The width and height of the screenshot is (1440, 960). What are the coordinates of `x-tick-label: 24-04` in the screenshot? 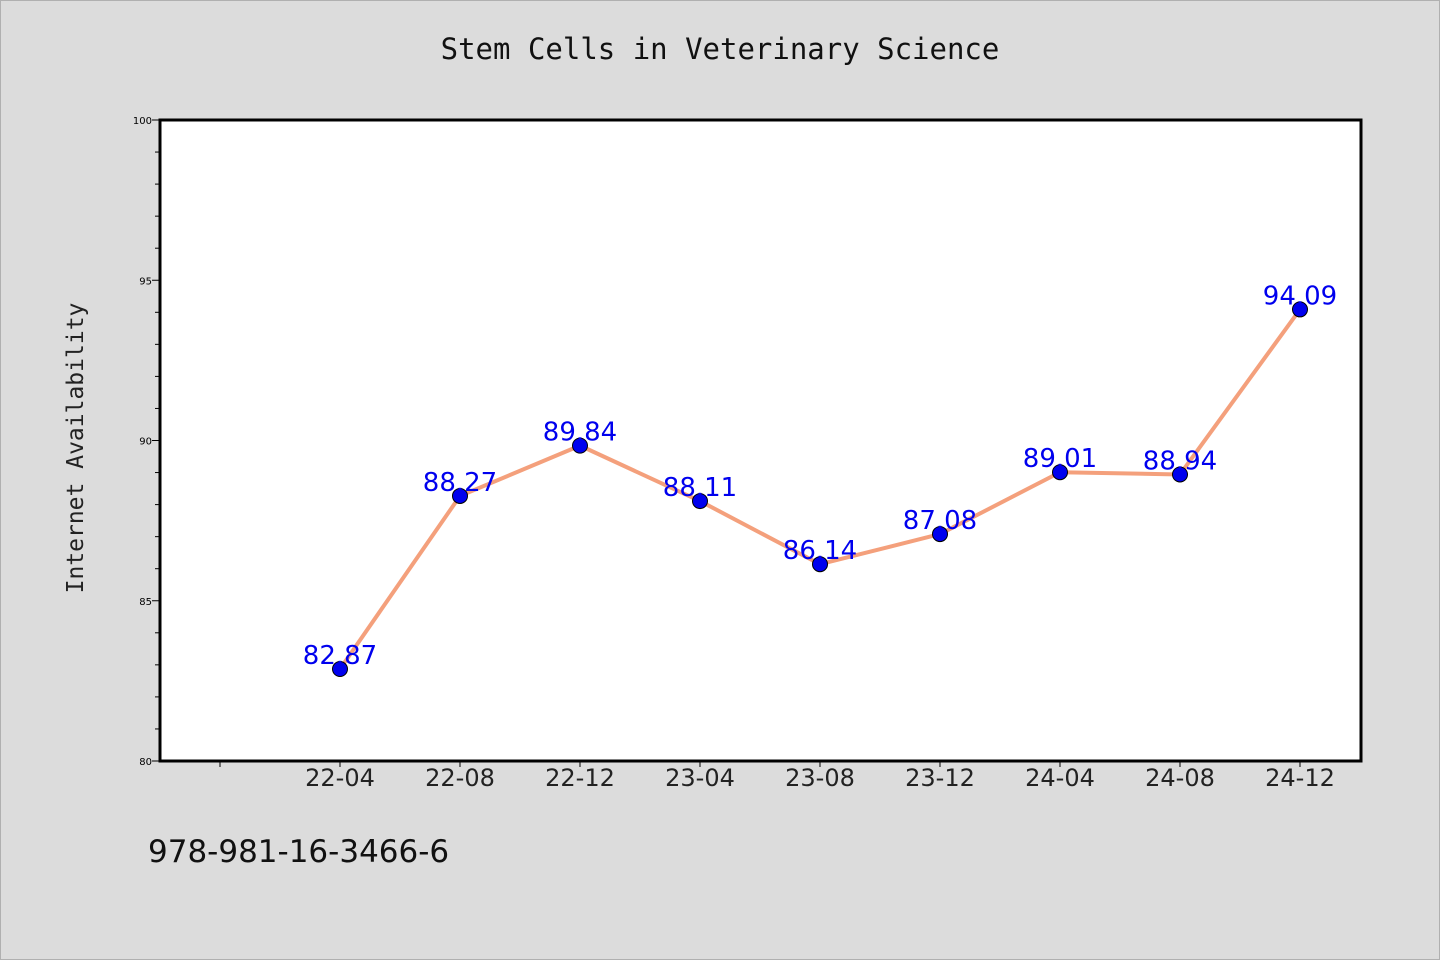 It's located at (1060, 778).